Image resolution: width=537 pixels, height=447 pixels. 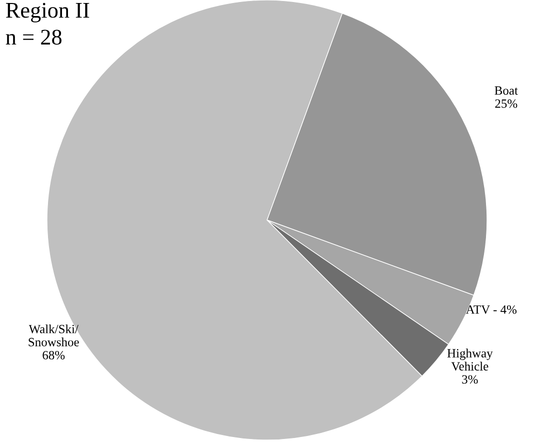 What do you see at coordinates (506, 90) in the screenshot?
I see `slice-label: Boat` at bounding box center [506, 90].